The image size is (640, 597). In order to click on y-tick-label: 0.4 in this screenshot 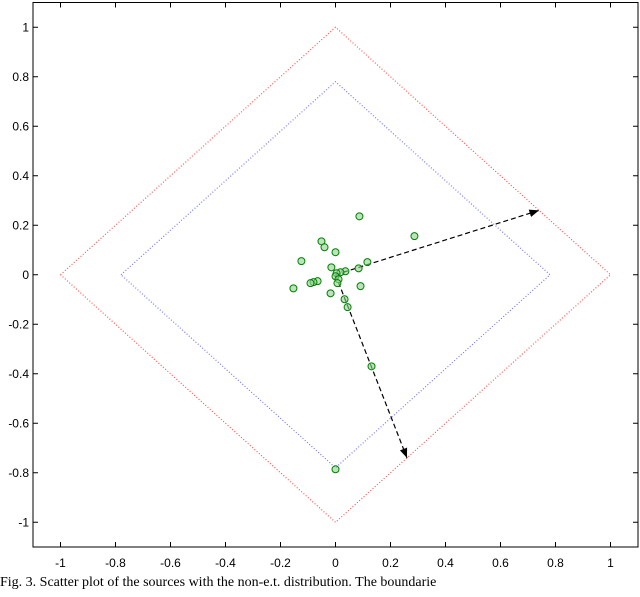, I will do `click(20, 176)`.